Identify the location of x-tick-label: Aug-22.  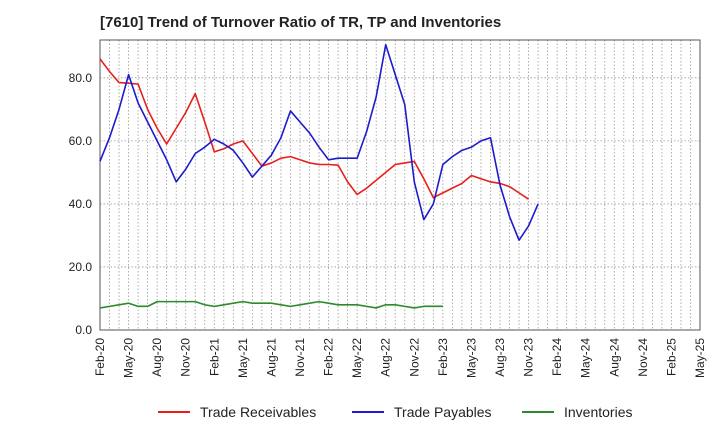
(386, 357).